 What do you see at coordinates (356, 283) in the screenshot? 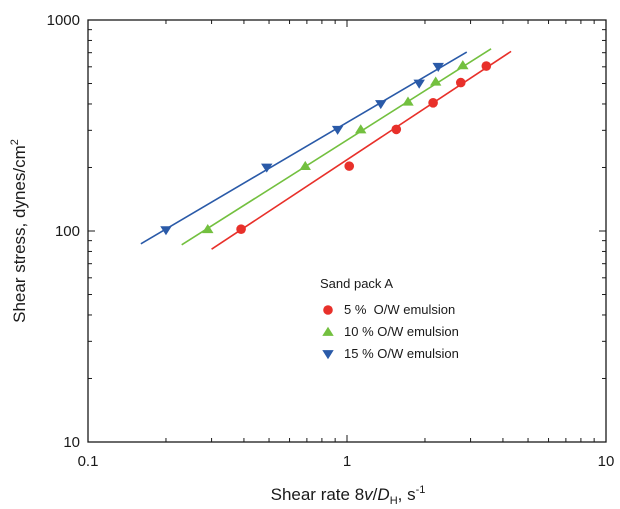
I see `legend-title: Sand pack A` at bounding box center [356, 283].